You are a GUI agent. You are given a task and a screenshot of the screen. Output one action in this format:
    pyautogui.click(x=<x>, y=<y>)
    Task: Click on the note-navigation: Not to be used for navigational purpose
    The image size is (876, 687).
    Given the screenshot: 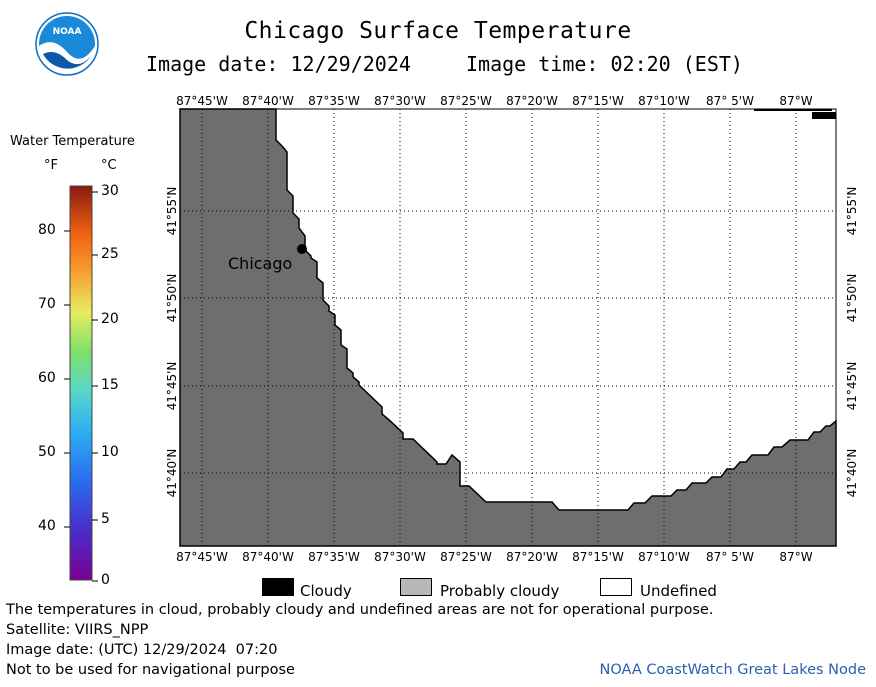 What is the action you would take?
    pyautogui.click(x=150, y=670)
    